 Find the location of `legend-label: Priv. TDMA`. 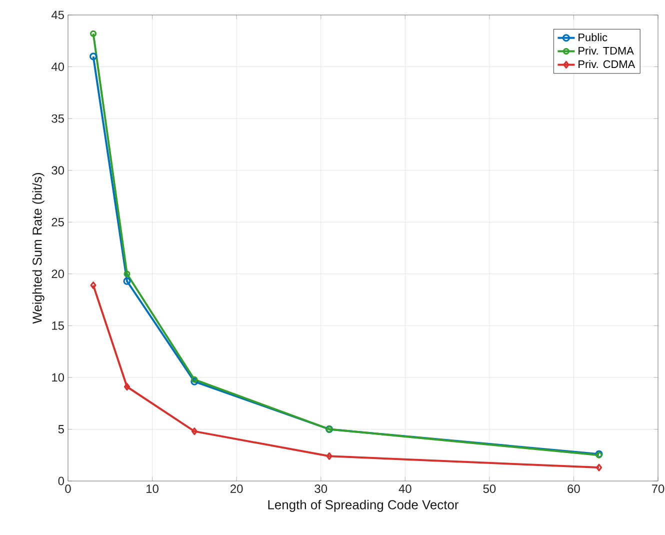

legend-label: Priv. TDMA is located at coordinates (606, 50).